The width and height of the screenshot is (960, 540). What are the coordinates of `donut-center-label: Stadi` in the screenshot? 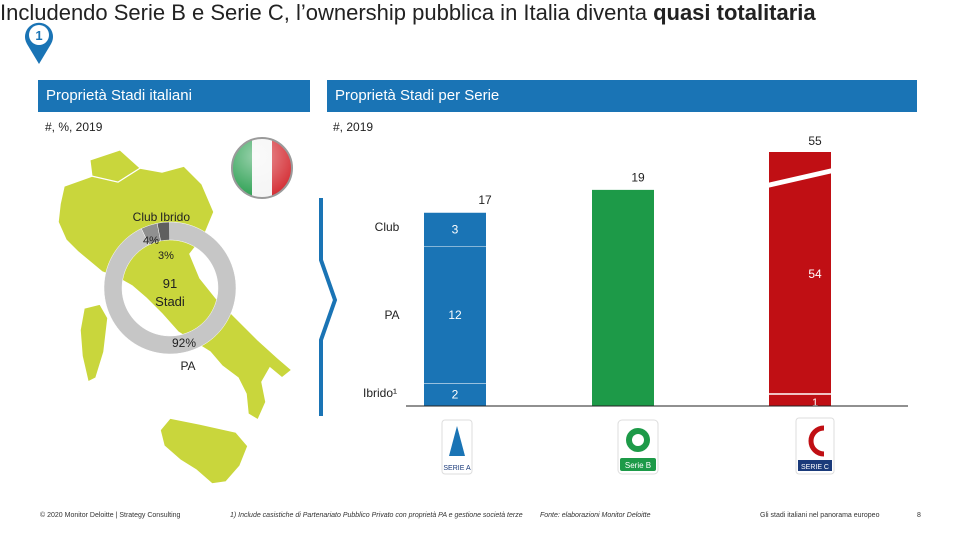 It's located at (170, 301).